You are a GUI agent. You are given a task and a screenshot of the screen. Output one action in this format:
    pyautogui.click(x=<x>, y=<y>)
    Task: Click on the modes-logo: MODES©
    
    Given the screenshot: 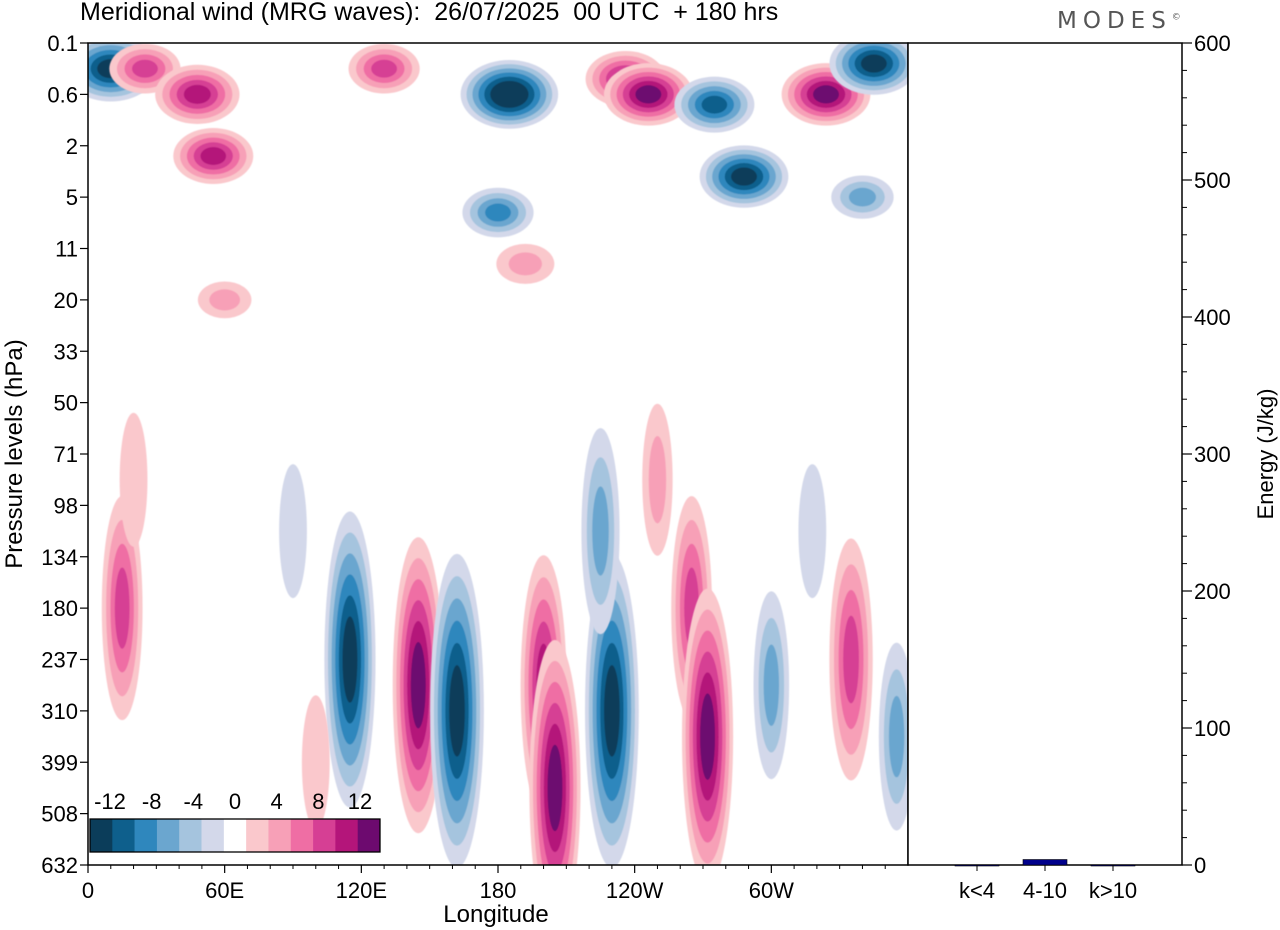 What is the action you would take?
    pyautogui.click(x=1119, y=21)
    